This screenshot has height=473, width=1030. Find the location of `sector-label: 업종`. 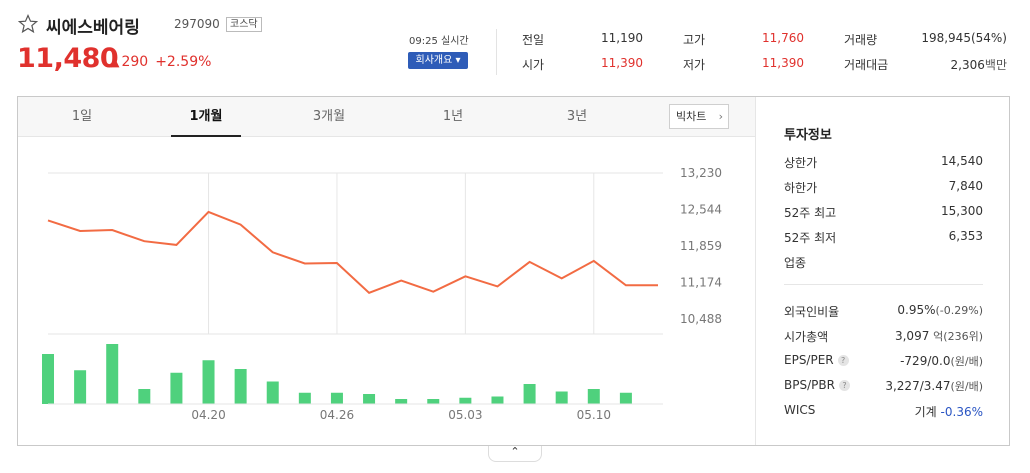

sector-label: 업종 is located at coordinates (795, 263).